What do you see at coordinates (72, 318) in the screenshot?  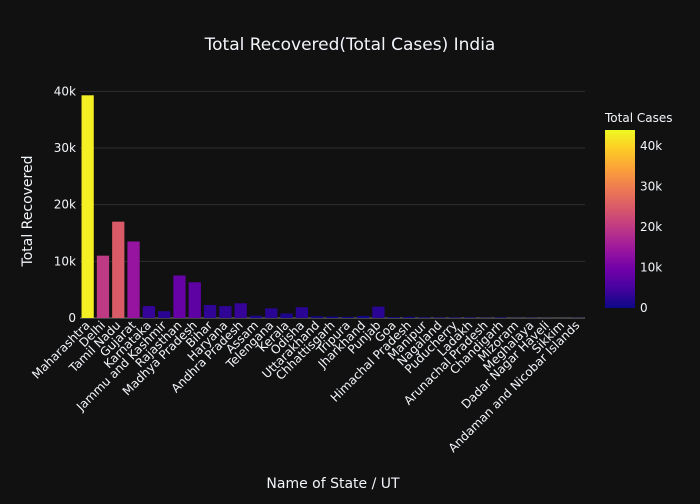 I see `y-tick-label: 0` at bounding box center [72, 318].